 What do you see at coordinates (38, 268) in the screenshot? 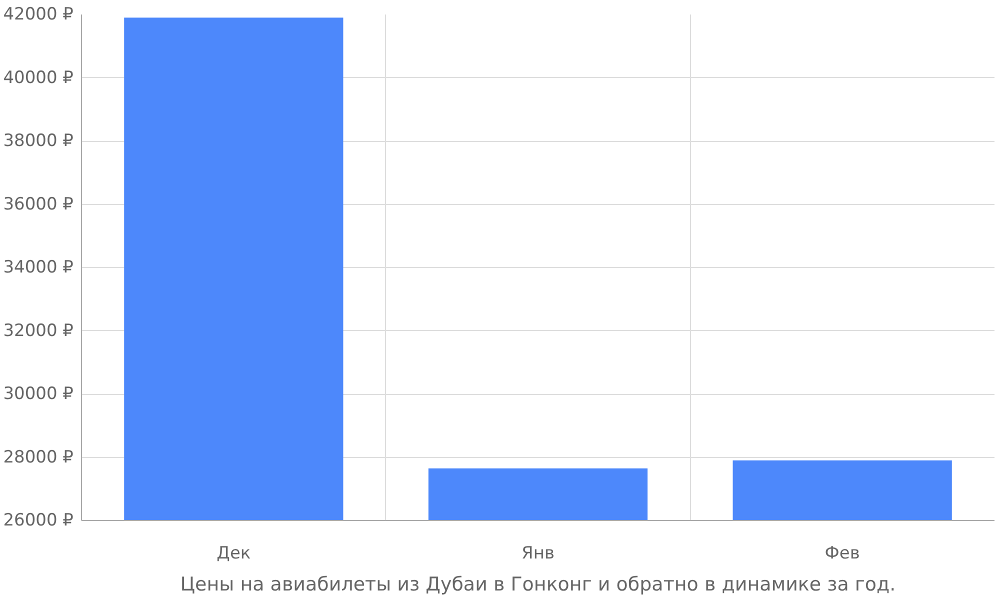
I see `y-tick-label: 34000 ₽` at bounding box center [38, 268].